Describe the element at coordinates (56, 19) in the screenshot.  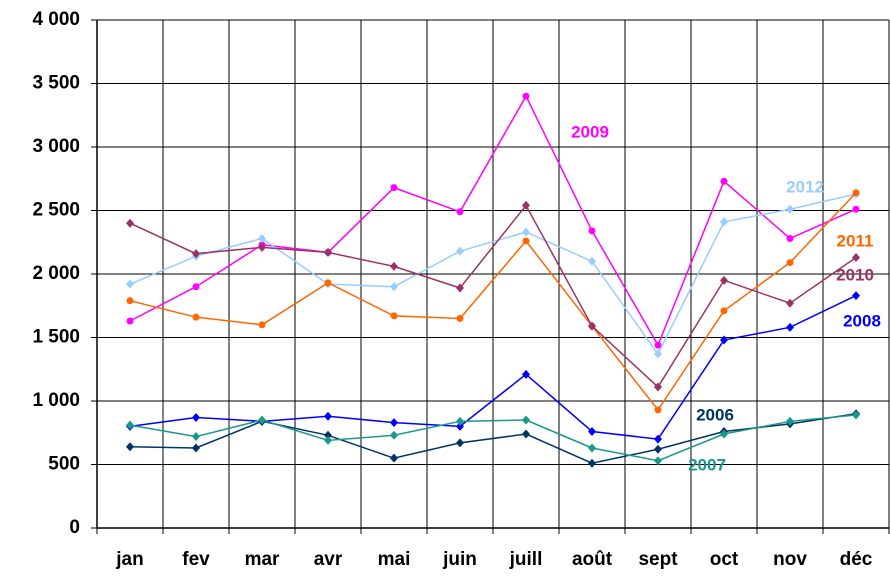
I see `y-tick-label: 4 000` at that location.